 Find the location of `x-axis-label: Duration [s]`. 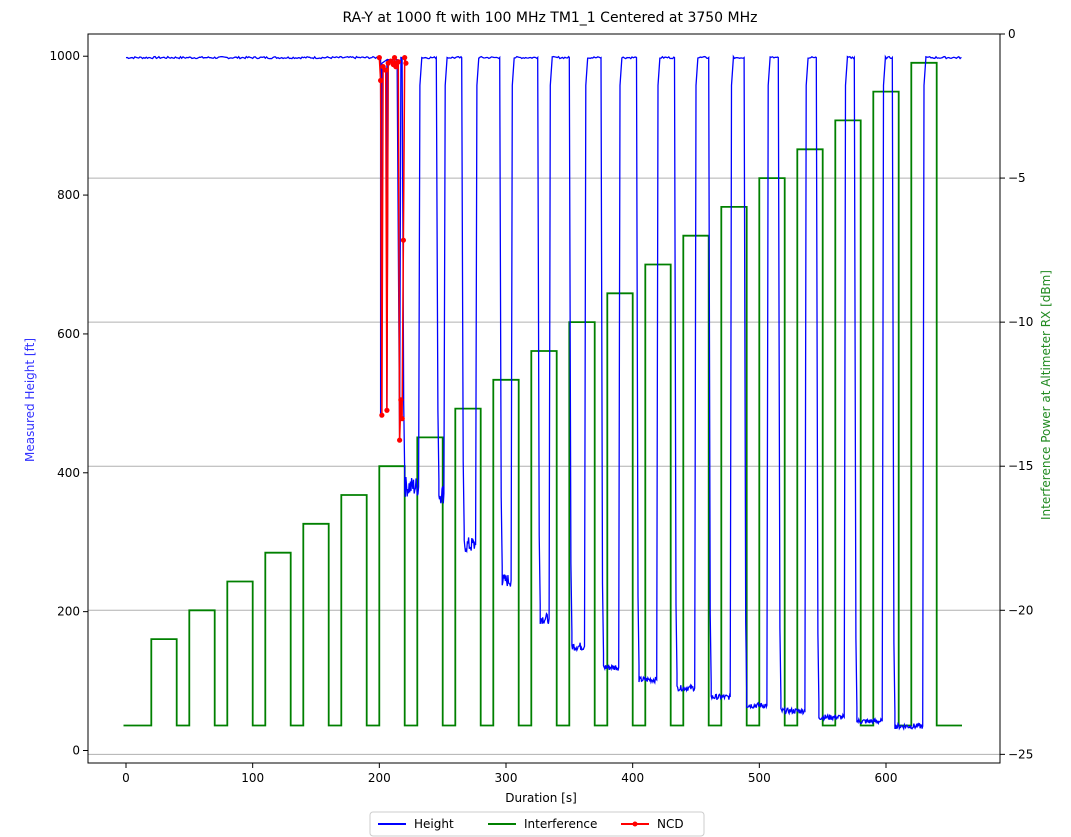

x-axis-label: Duration [s] is located at coordinates (541, 798).